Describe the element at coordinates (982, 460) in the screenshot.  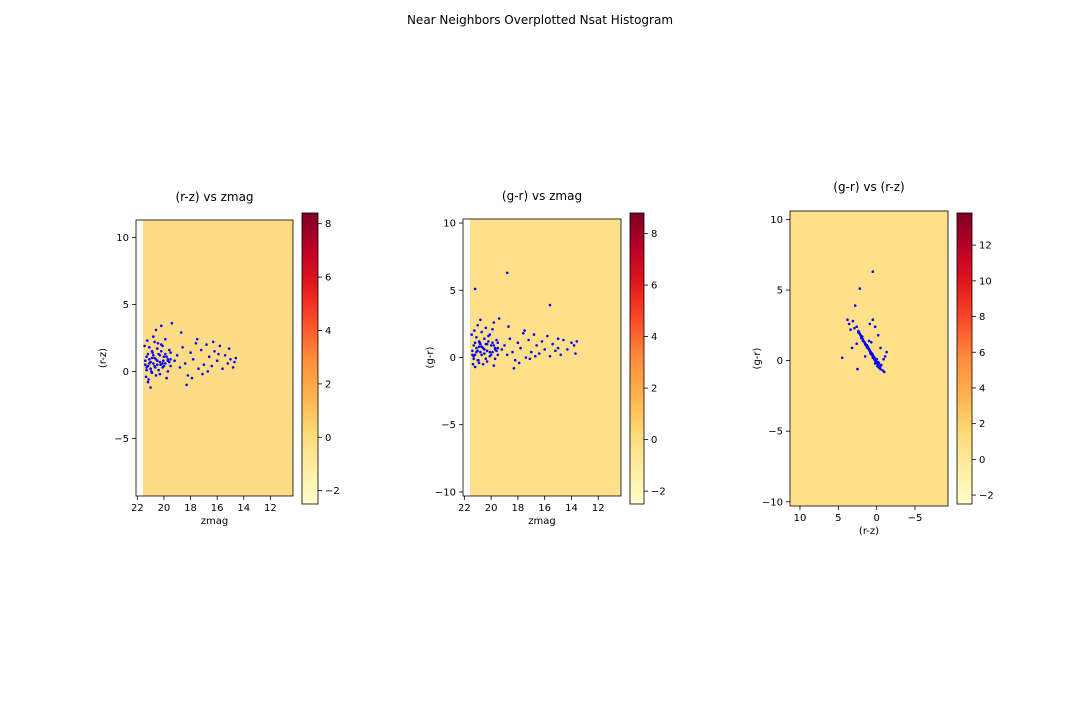
I see `colorbar-tick-label: 0` at that location.